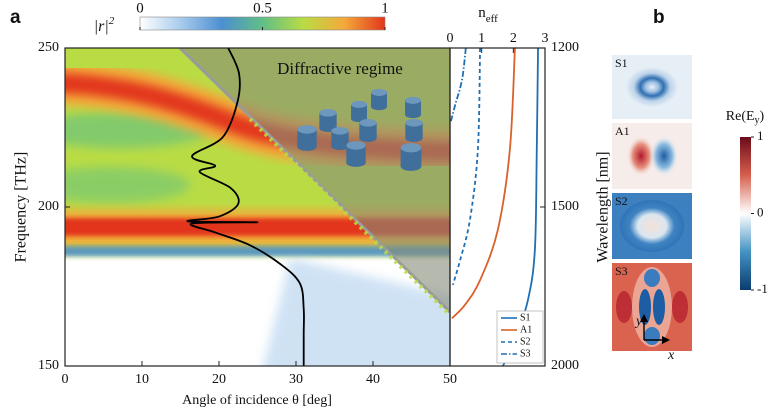  I want to click on panel-label: b, so click(659, 17).